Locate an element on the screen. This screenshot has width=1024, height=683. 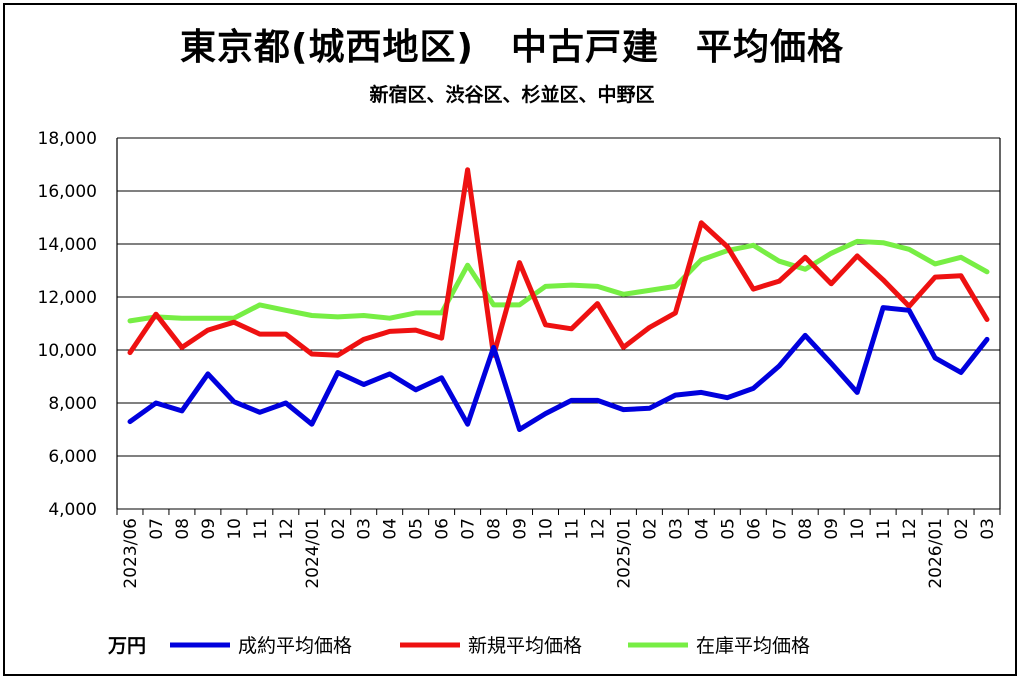
x-tick-label-30: 12 is located at coordinates (910, 529).